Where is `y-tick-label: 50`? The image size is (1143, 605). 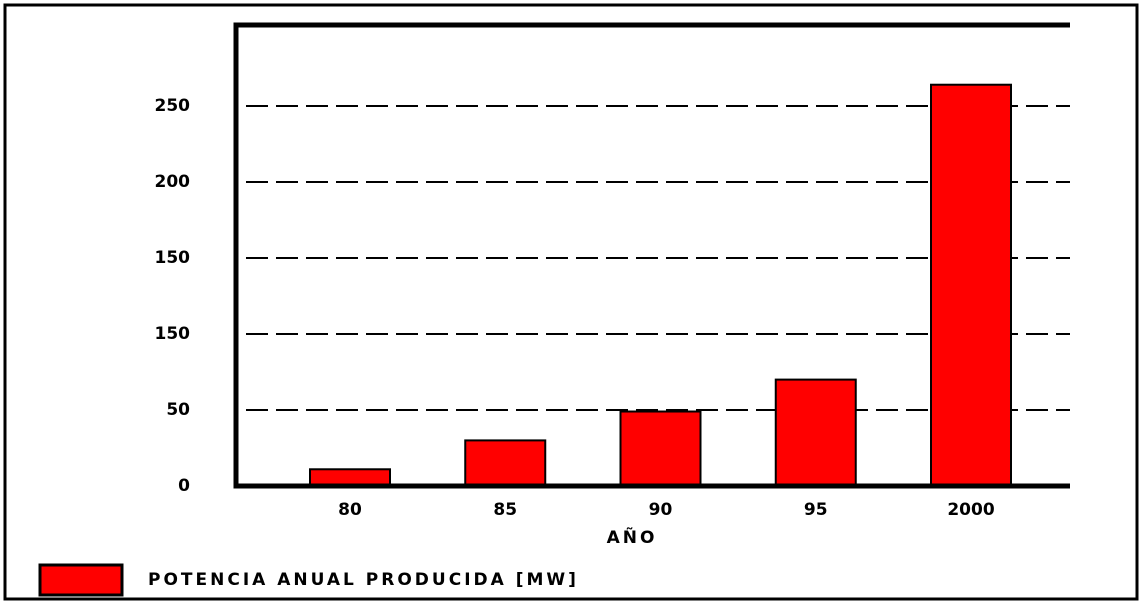
y-tick-label: 50 is located at coordinates (178, 410).